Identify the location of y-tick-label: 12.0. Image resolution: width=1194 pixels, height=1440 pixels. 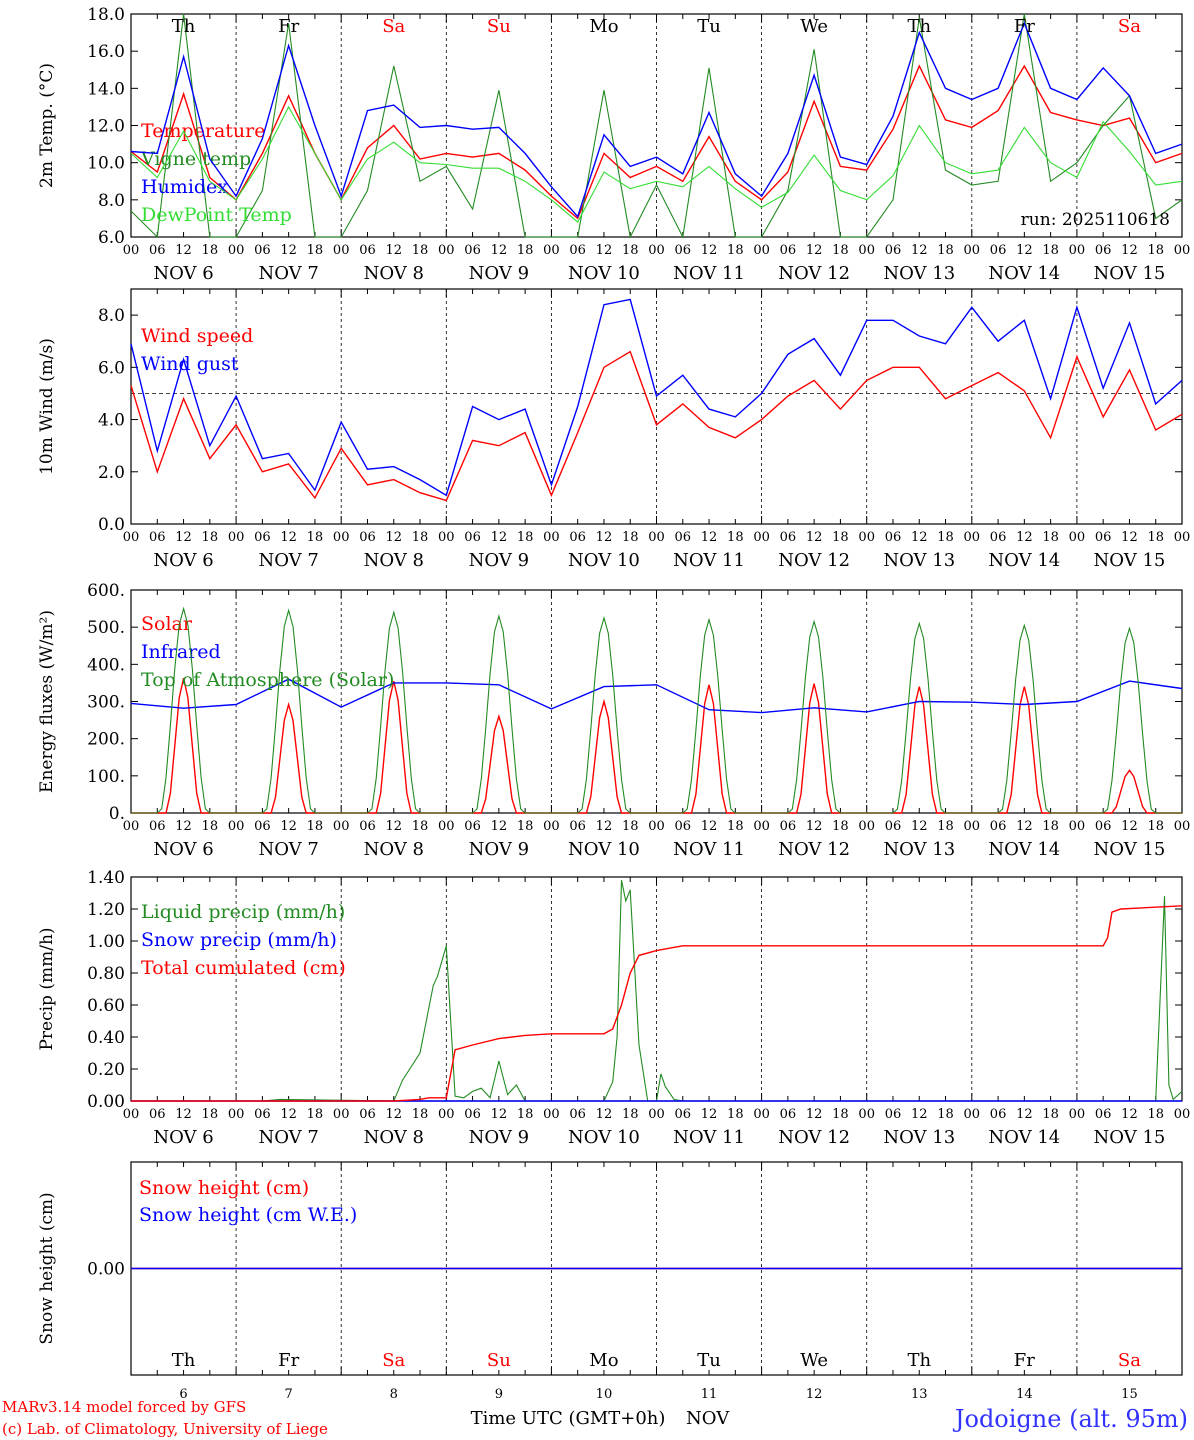
(106, 127).